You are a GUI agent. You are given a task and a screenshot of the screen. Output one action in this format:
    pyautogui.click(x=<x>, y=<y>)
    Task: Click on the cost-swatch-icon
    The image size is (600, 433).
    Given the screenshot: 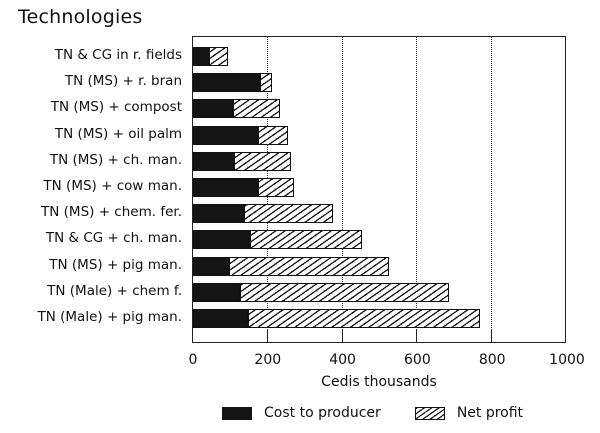 What is the action you would take?
    pyautogui.click(x=237, y=413)
    